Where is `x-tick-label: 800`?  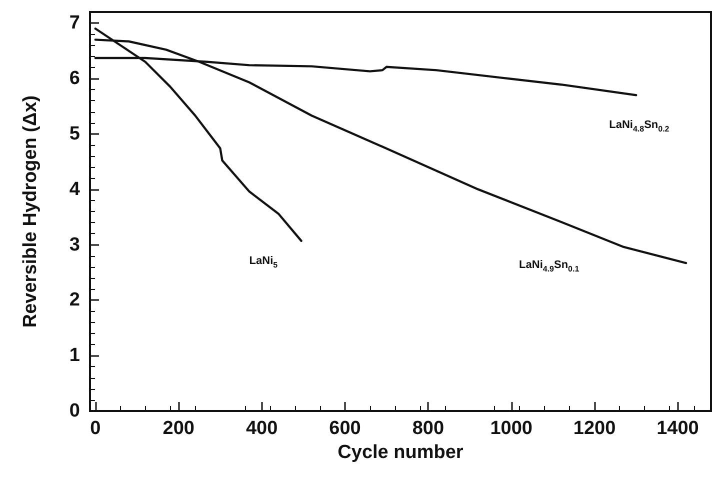
x-tick-label: 800 is located at coordinates (428, 428).